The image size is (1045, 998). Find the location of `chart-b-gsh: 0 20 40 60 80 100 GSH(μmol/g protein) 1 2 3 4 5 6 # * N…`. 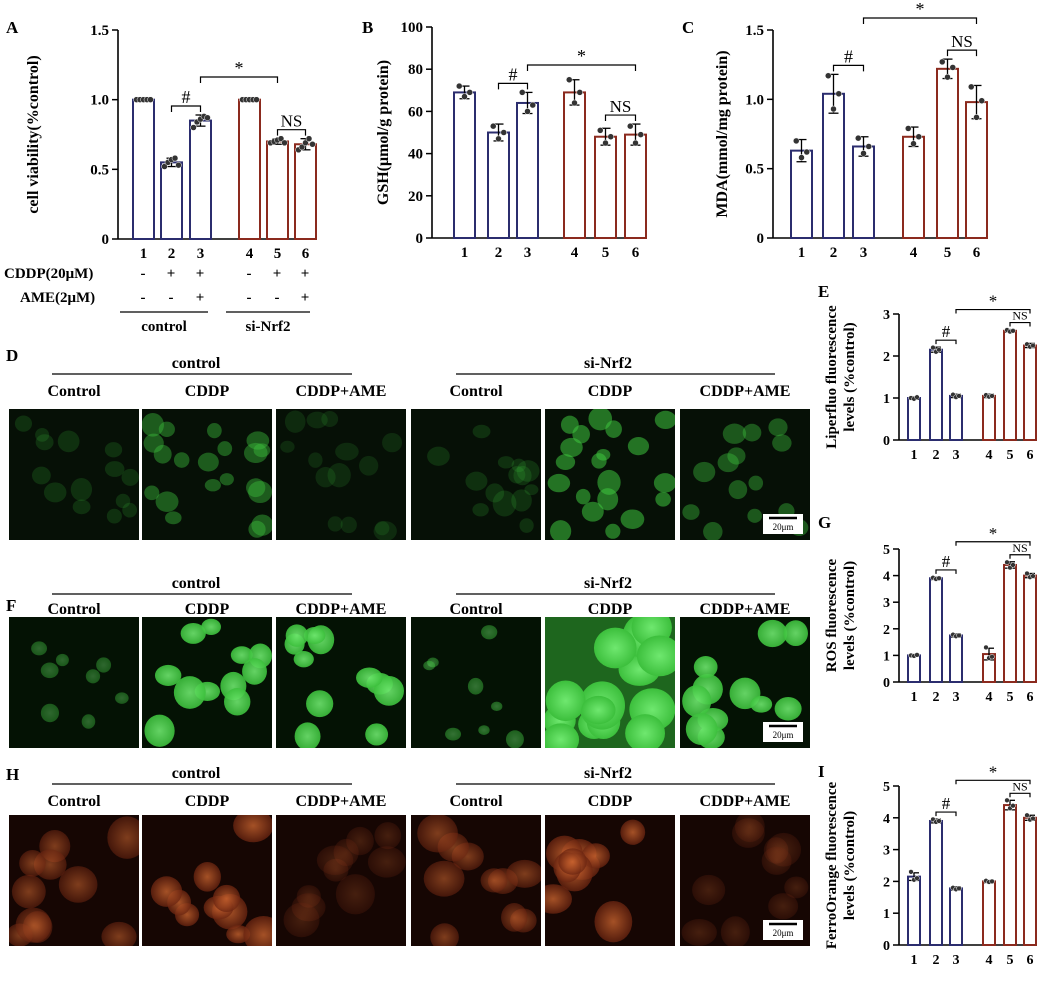

chart-b-gsh: 0 20 40 60 80 100 GSH(μmol/g protein) 1 2 3 4 5 6 # * N… is located at coordinates (511, 140).